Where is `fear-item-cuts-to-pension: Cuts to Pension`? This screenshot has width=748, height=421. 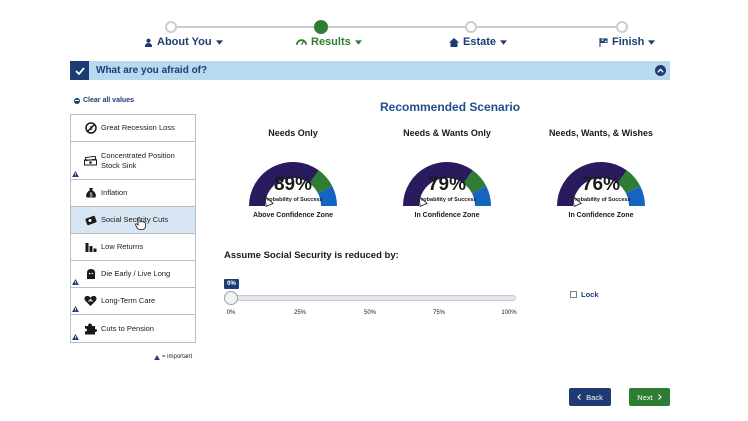
fear-item-cuts-to-pension: Cuts to Pension is located at coordinates (133, 328).